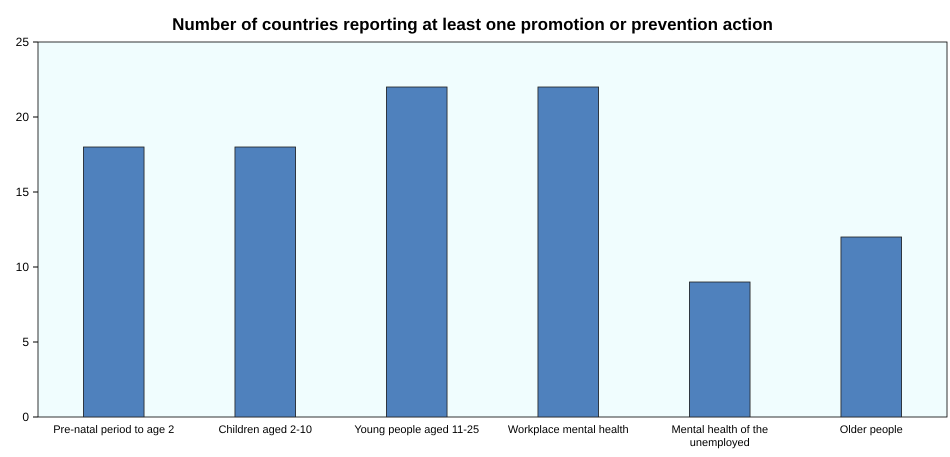 The image size is (950, 457). Describe the element at coordinates (871, 430) in the screenshot. I see `x-tick-label: Older people` at that location.